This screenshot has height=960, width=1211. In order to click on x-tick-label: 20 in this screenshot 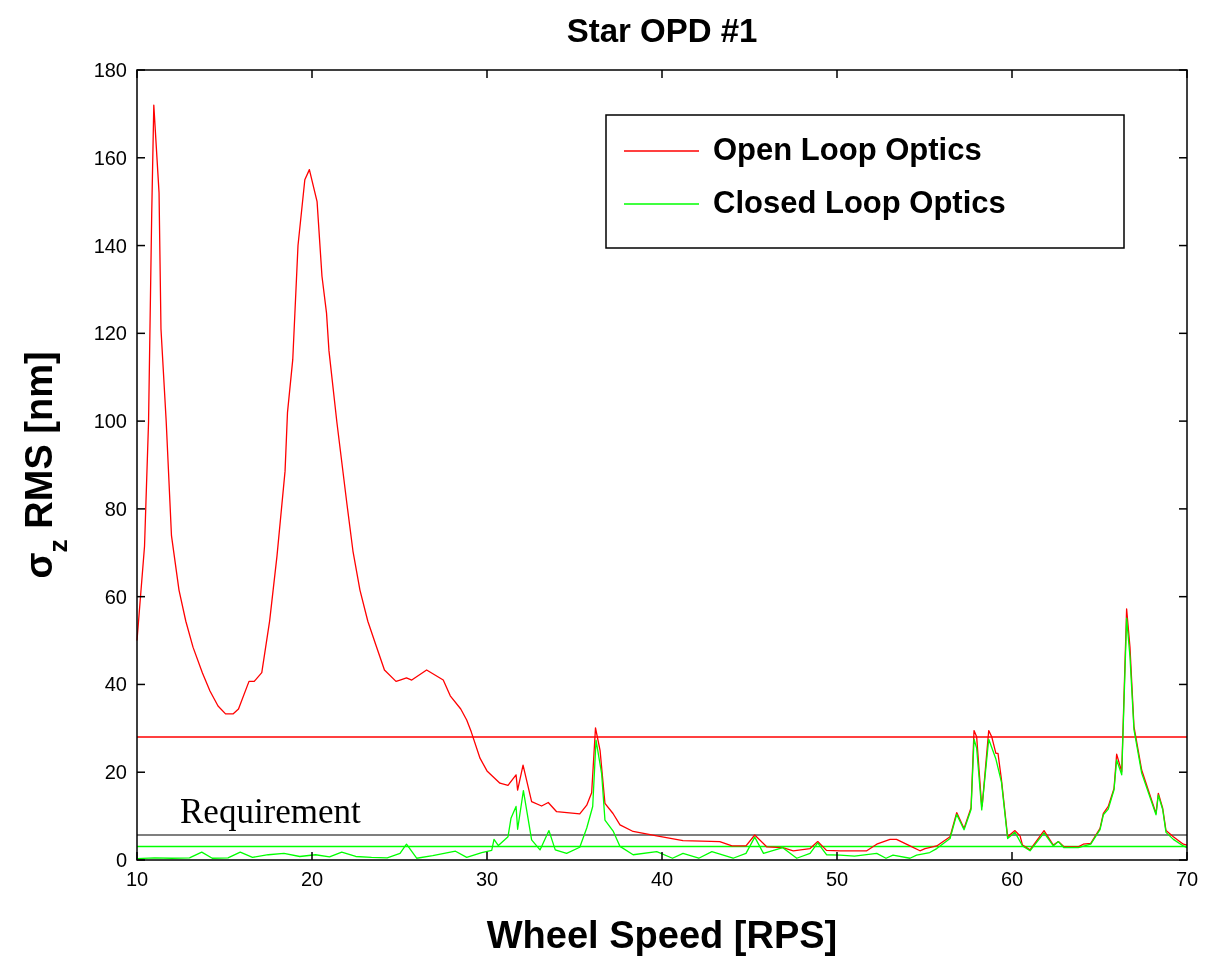, I will do `click(312, 879)`.